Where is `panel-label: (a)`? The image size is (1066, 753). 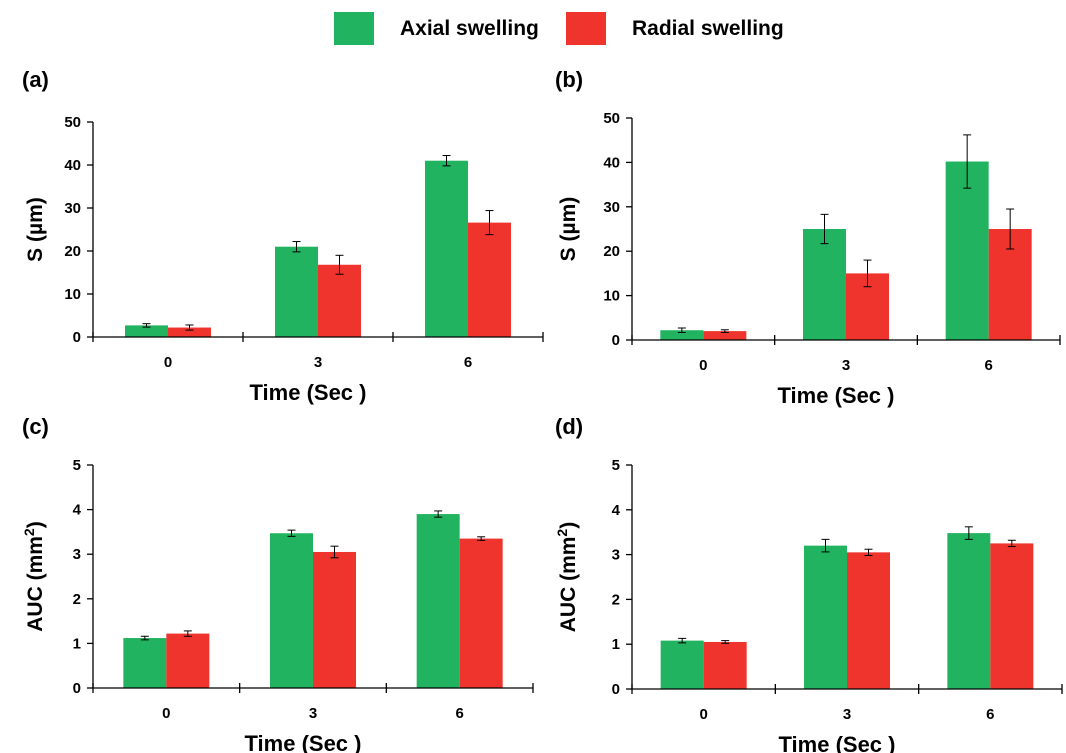 panel-label: (a) is located at coordinates (35, 79).